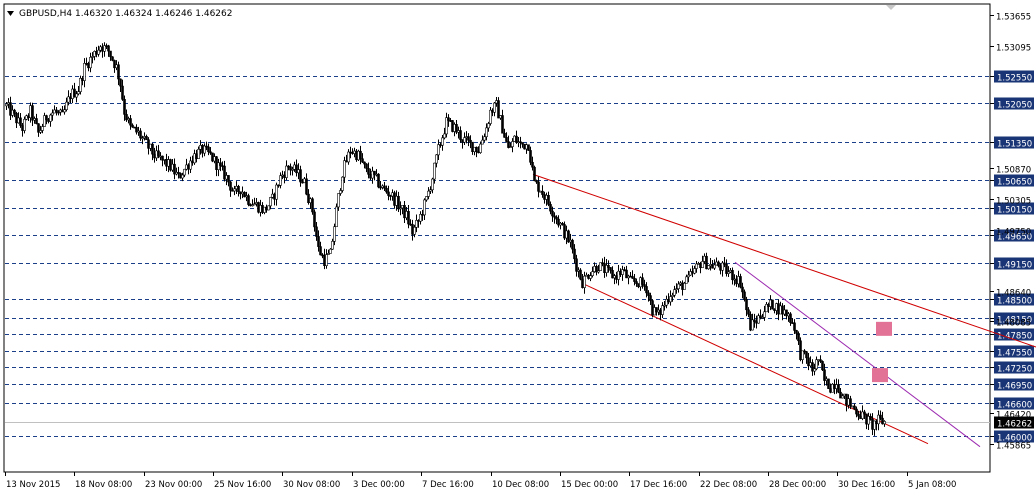 The width and height of the screenshot is (1036, 497). Describe the element at coordinates (1014, 79) in the screenshot. I see `level-price-tag-label: 1.52550` at that location.